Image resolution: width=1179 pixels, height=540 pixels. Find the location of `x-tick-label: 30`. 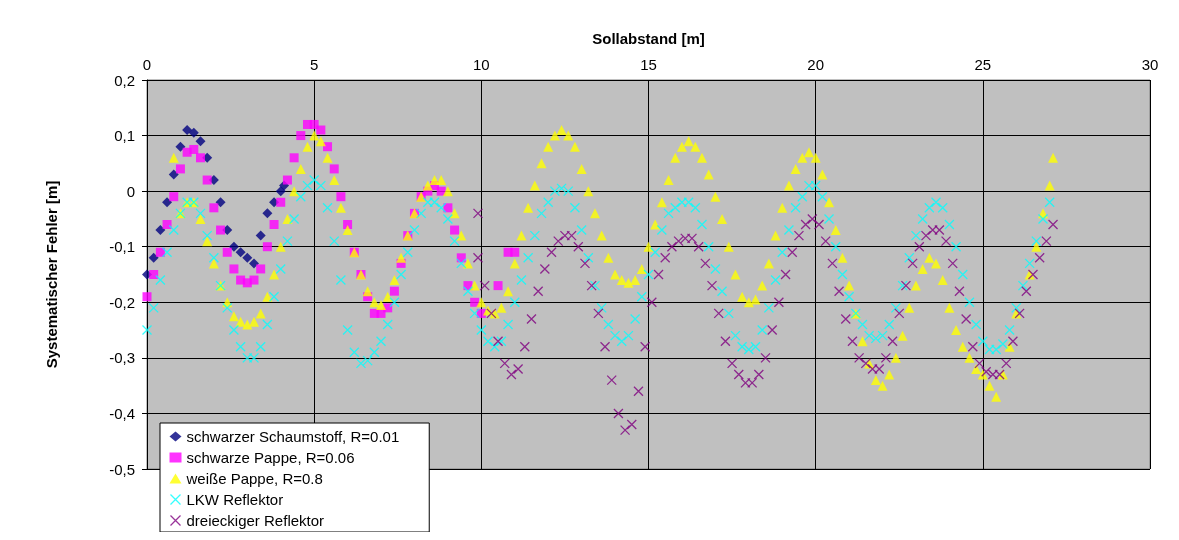

x-tick-label: 30 is located at coordinates (1150, 64).